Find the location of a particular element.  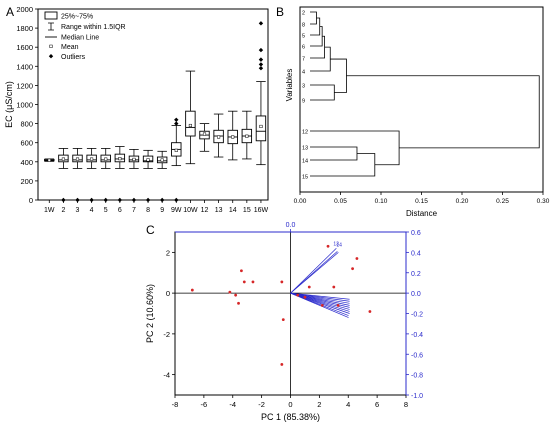

y-axis-label: Variables is located at coordinates (289, 85).